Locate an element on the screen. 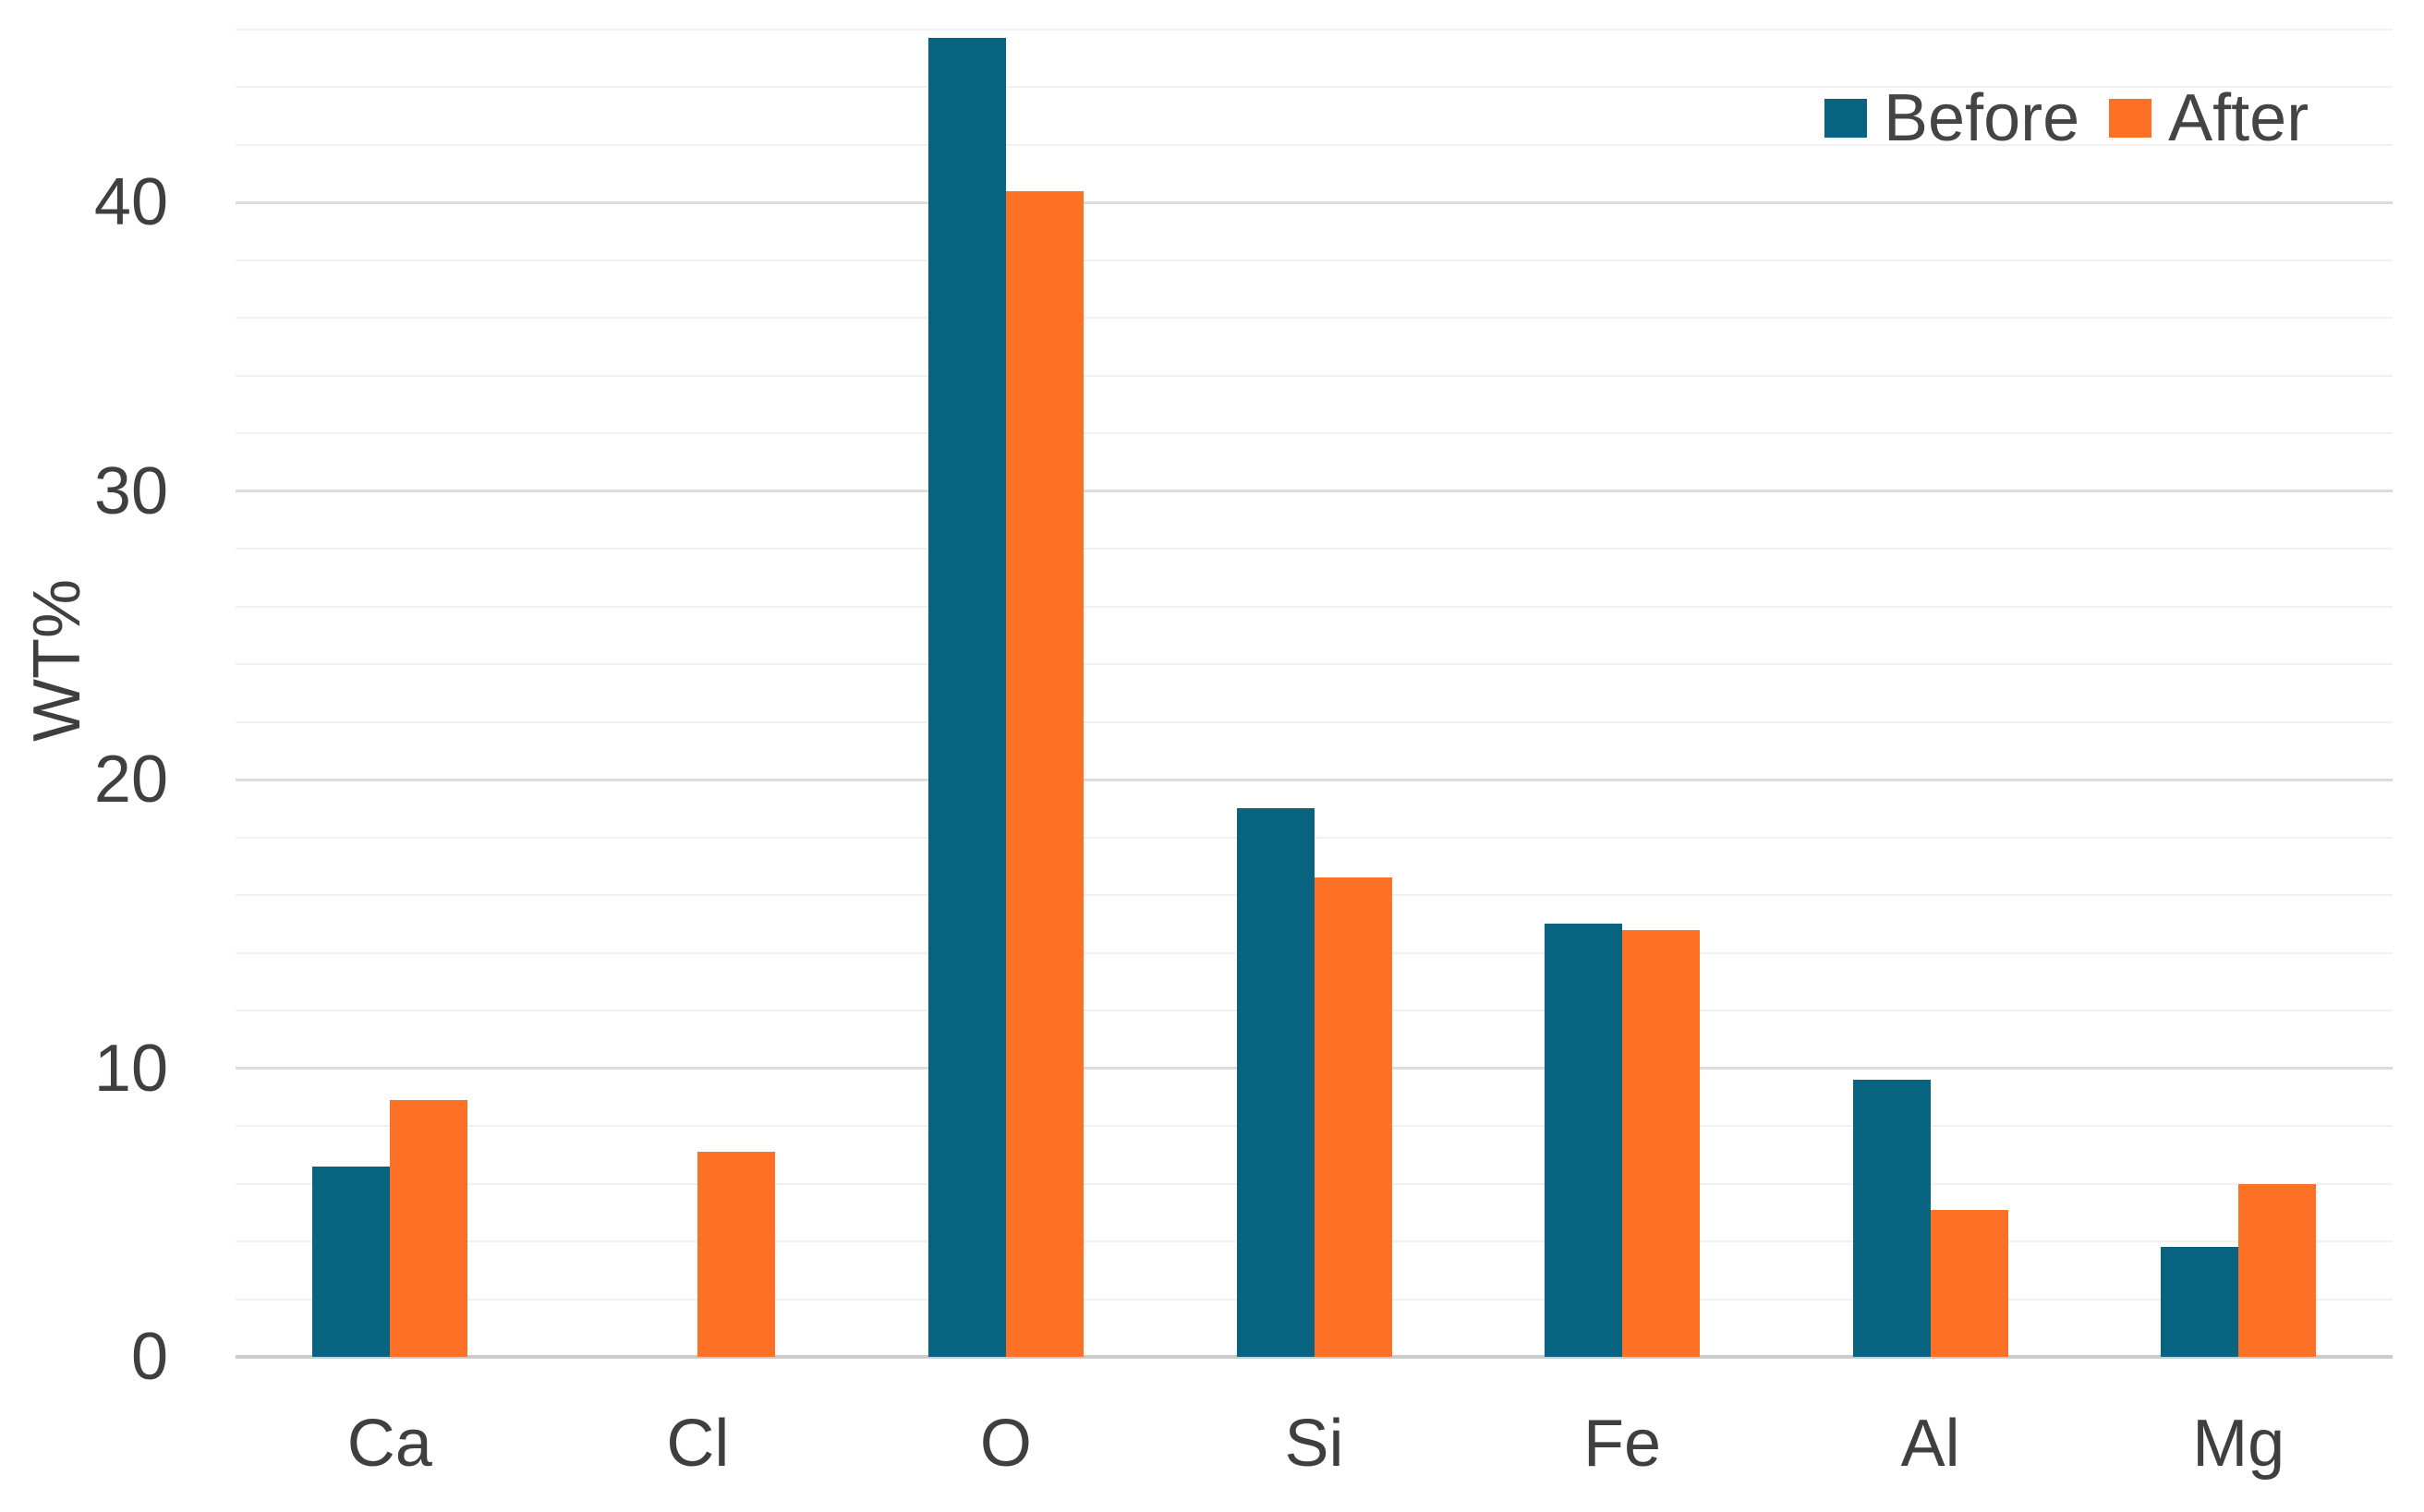 The image size is (2424, 1512). x-category-label-cl: Cl is located at coordinates (698, 1444).